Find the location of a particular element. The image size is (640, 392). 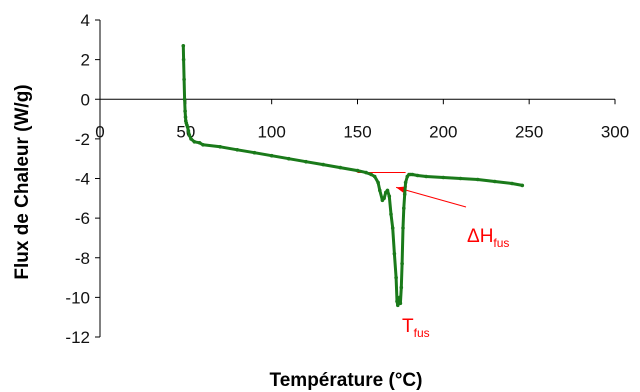

delta-h-fus-label: ΔHfus is located at coordinates (488, 238).